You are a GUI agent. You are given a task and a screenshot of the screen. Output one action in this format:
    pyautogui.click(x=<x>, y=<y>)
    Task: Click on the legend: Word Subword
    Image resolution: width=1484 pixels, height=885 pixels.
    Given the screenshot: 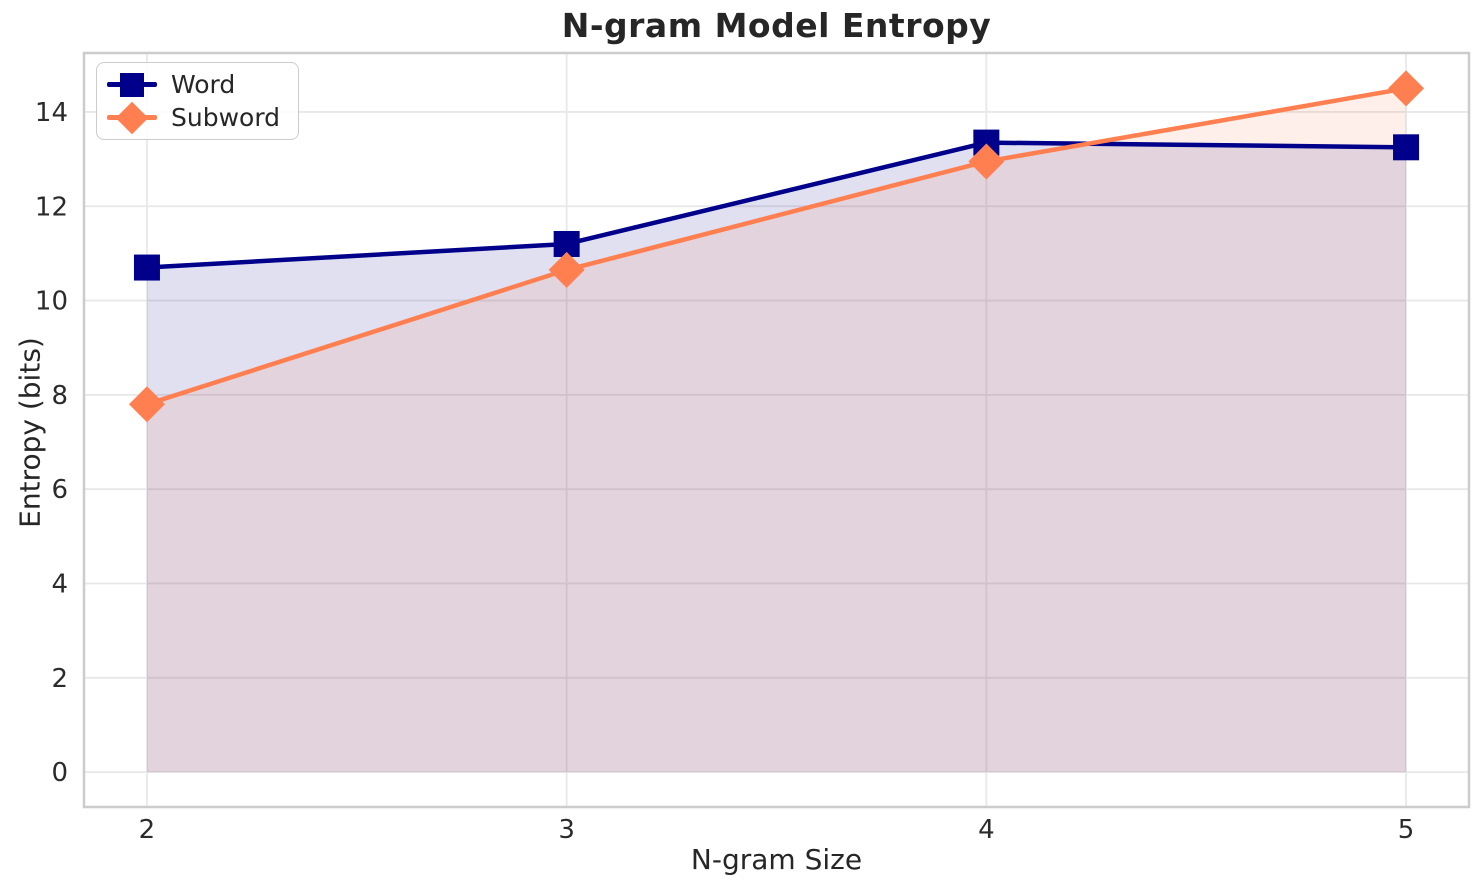 What is the action you would take?
    pyautogui.click(x=198, y=101)
    